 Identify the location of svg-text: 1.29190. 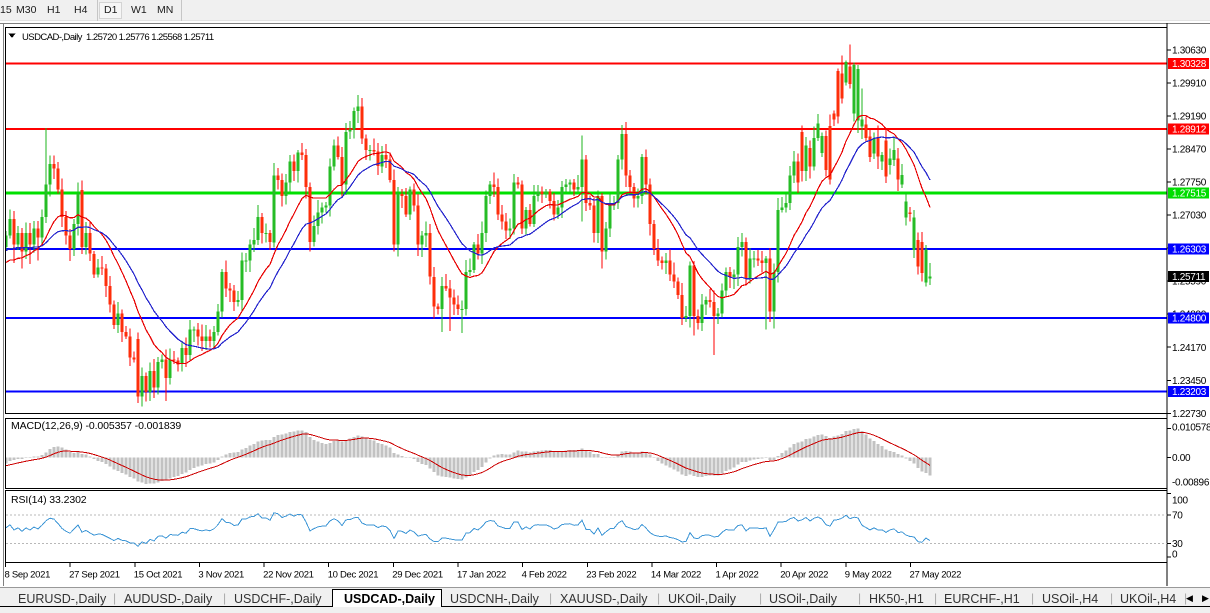
(1189, 116).